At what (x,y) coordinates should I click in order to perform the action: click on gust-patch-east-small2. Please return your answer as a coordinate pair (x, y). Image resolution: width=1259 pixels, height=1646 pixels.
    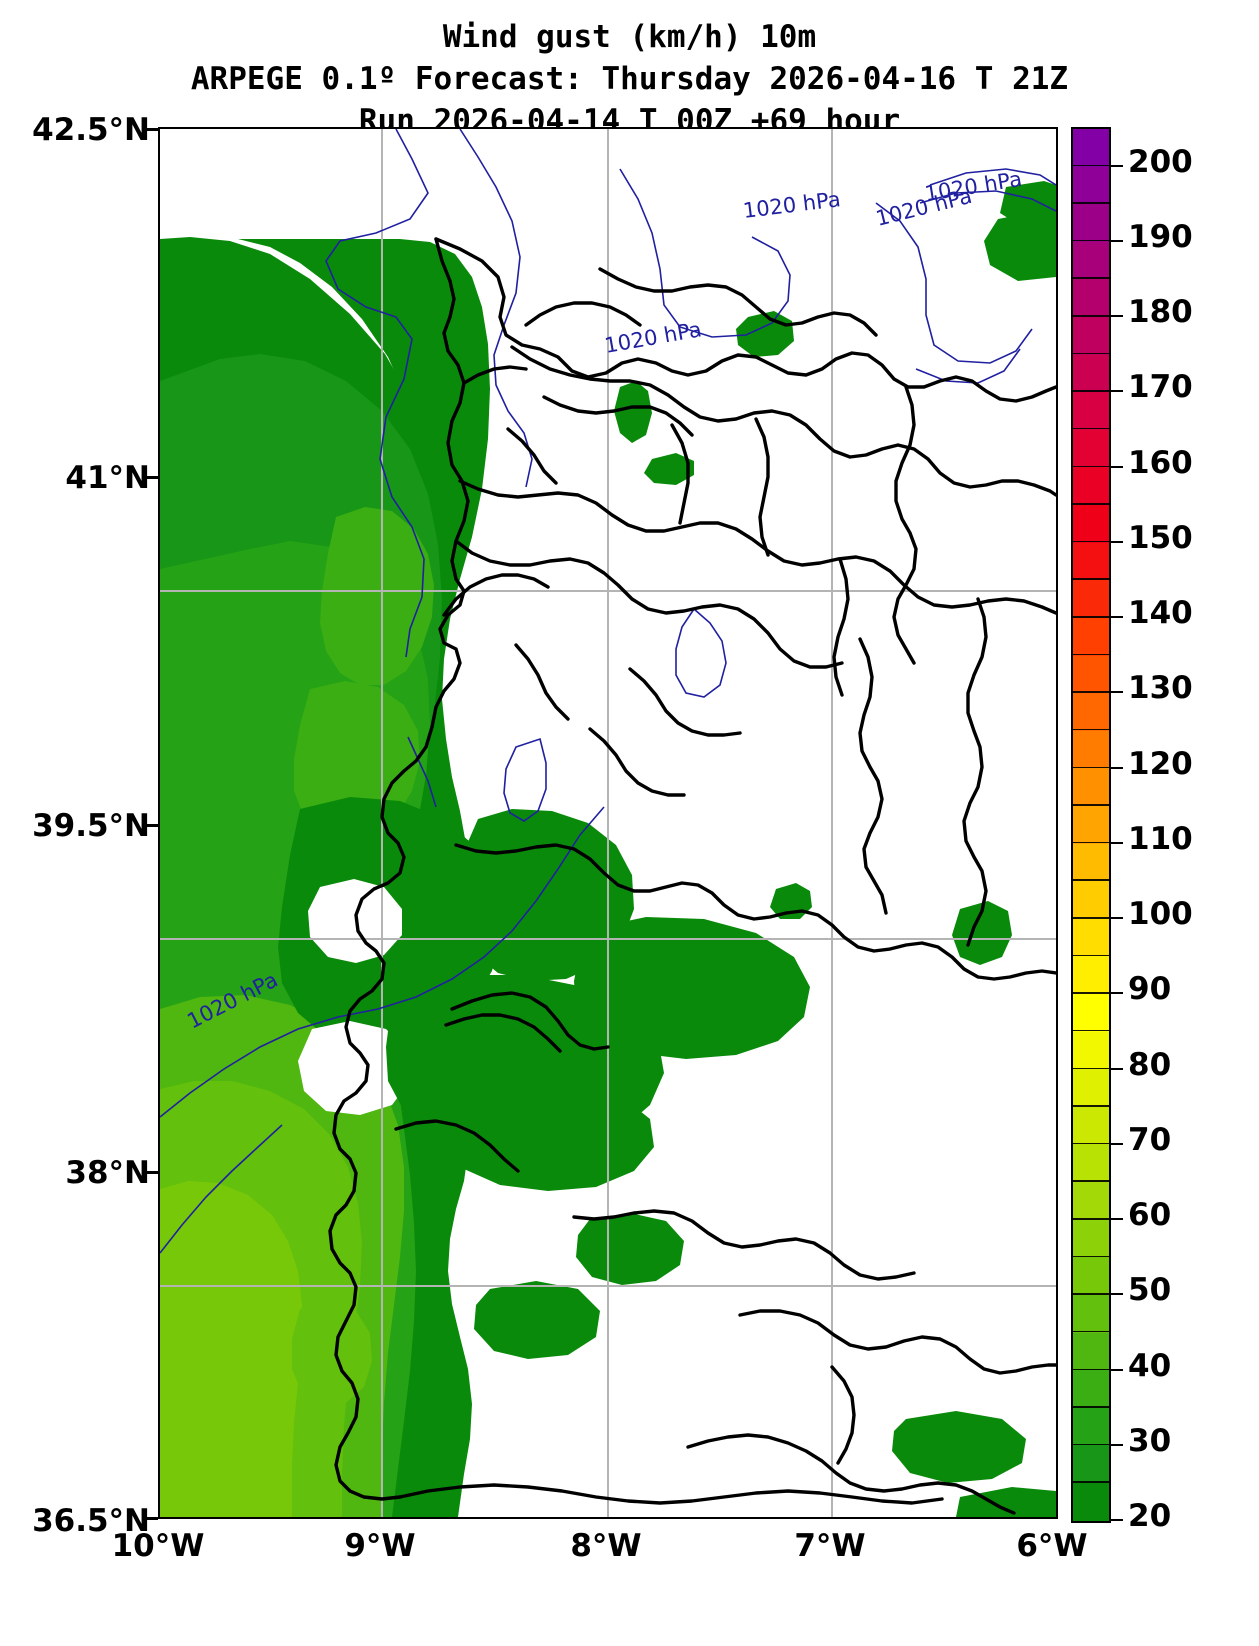
    Looking at the image, I should click on (669, 469).